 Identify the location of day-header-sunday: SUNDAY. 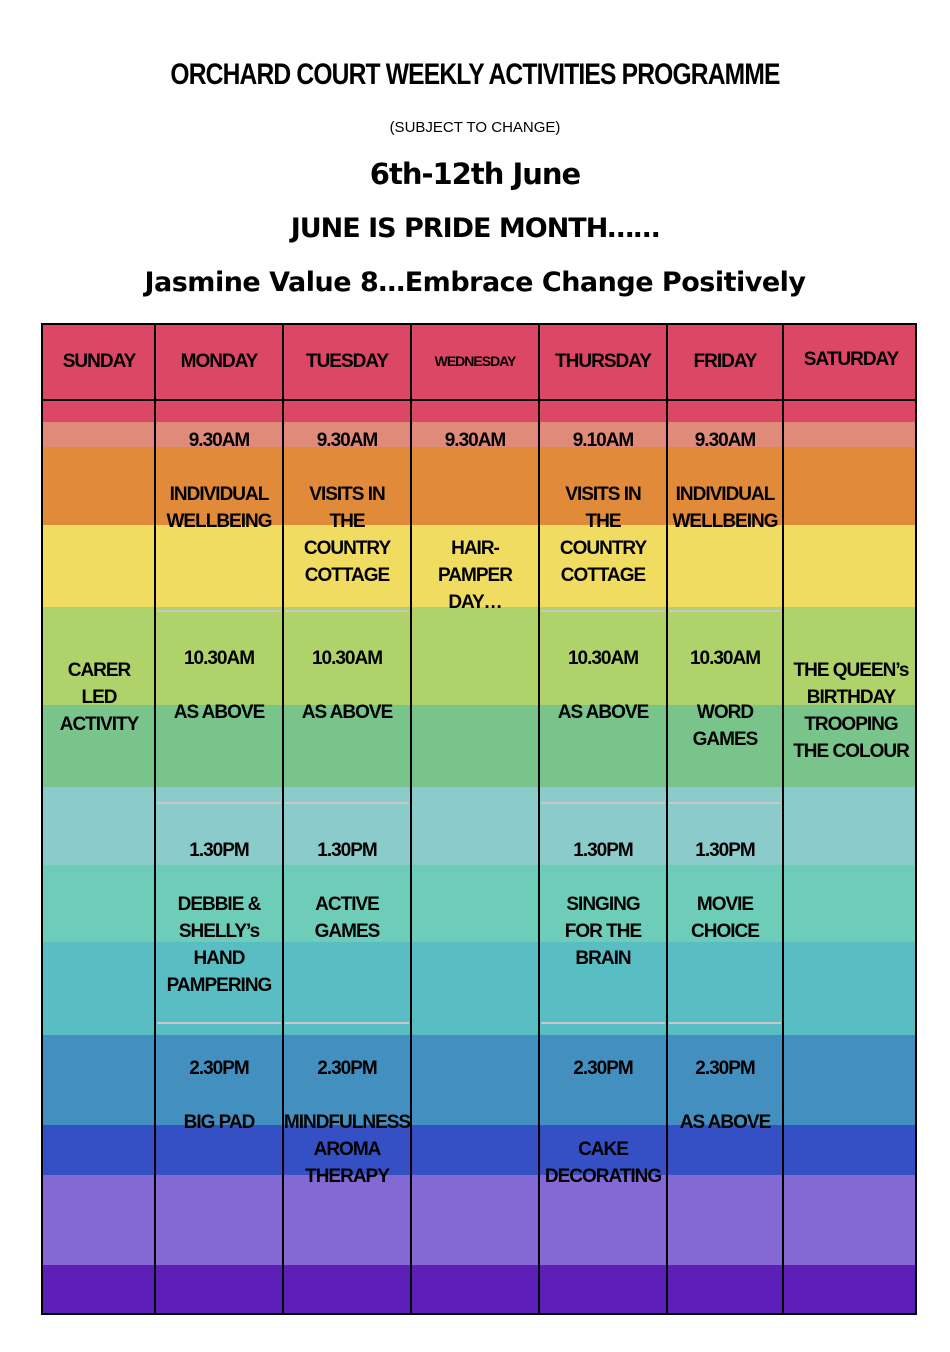
(99, 361).